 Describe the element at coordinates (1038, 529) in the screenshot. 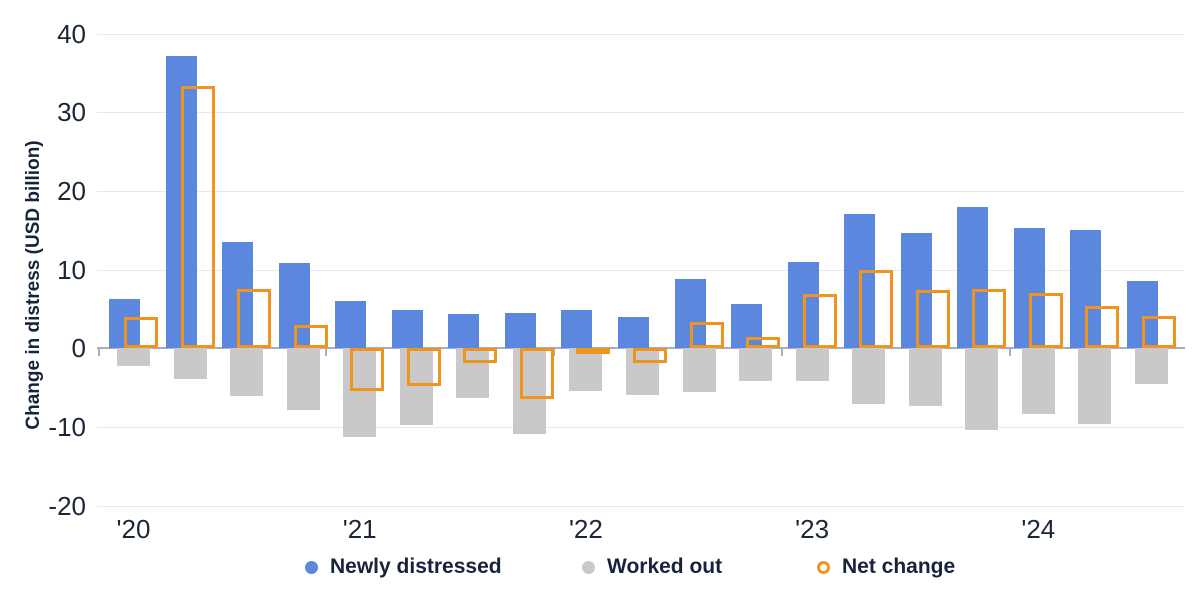

I see `x-year-label: '24` at that location.